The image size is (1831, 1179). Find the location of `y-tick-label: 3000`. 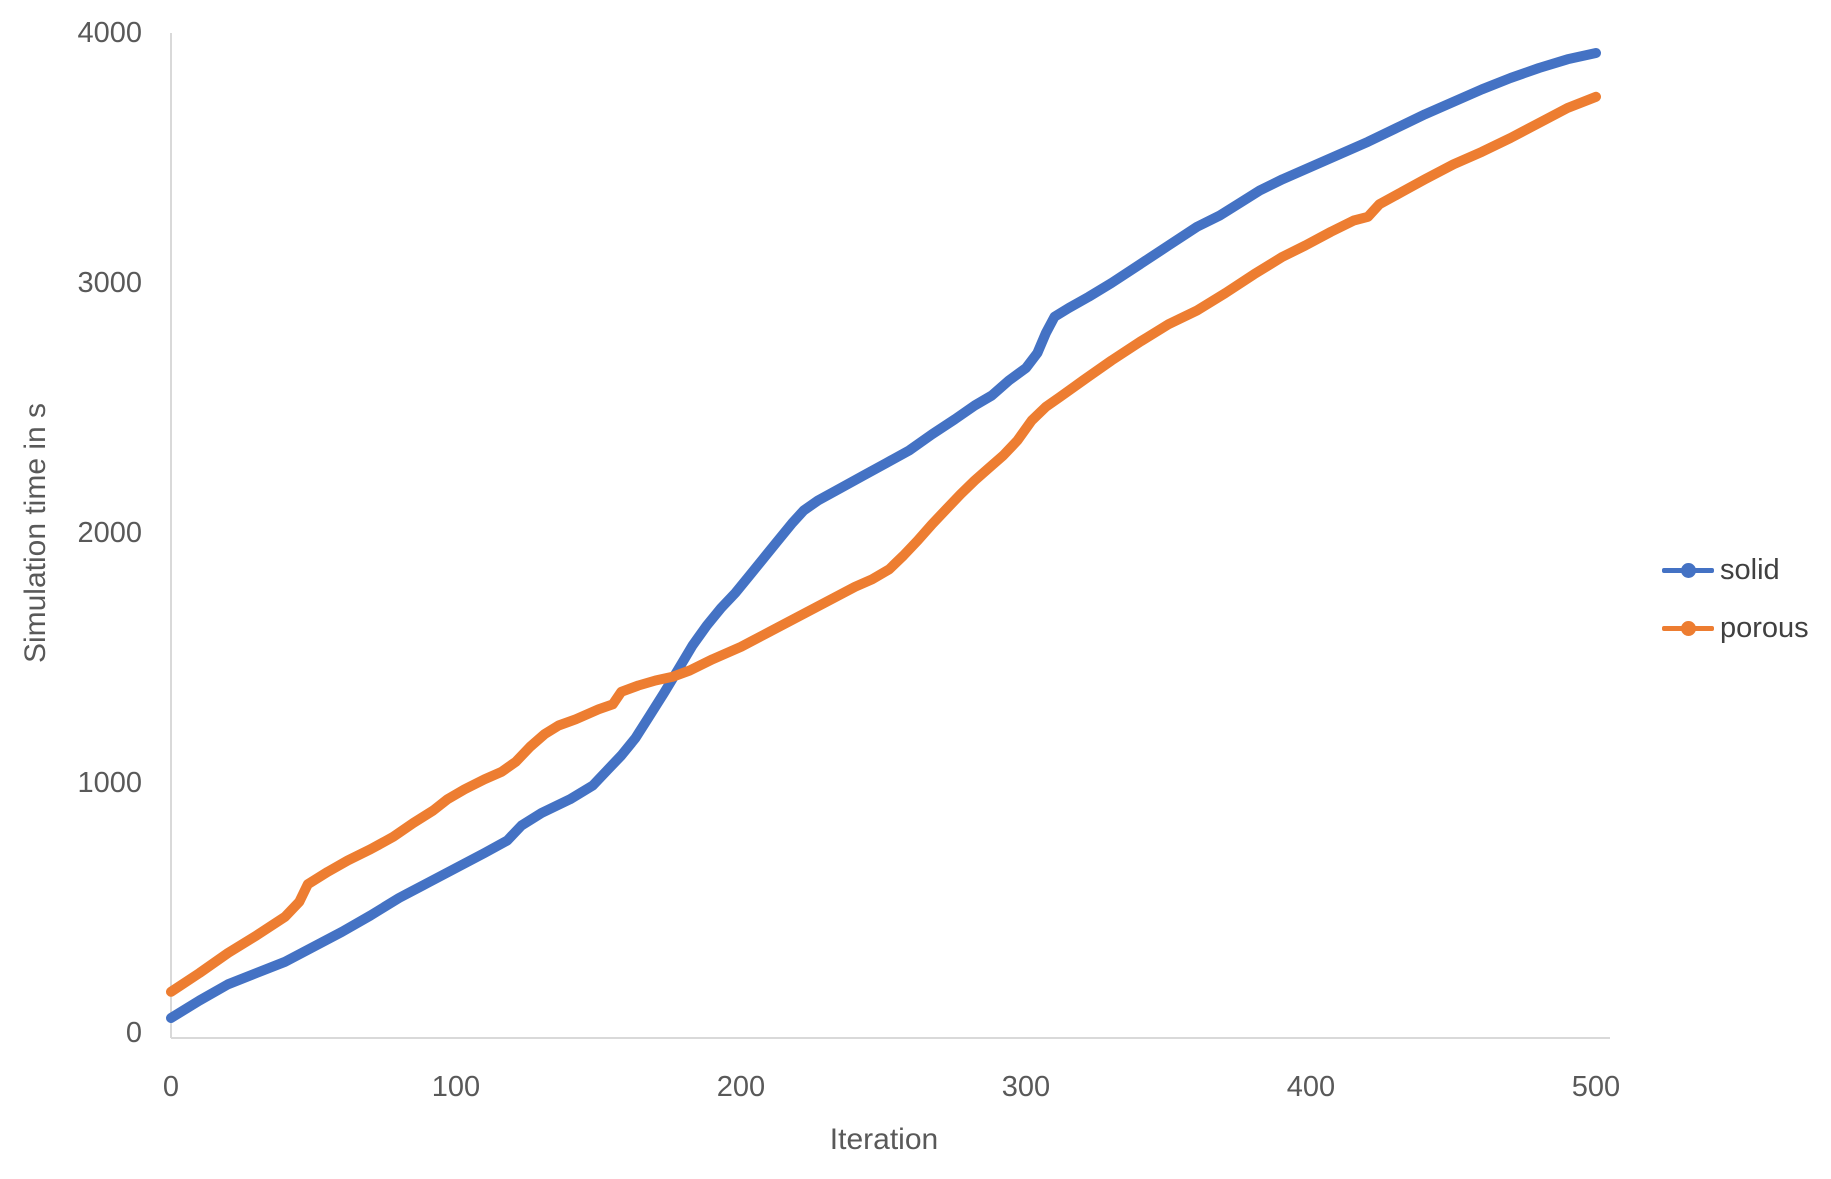

y-tick-label: 3000 is located at coordinates (109, 283).